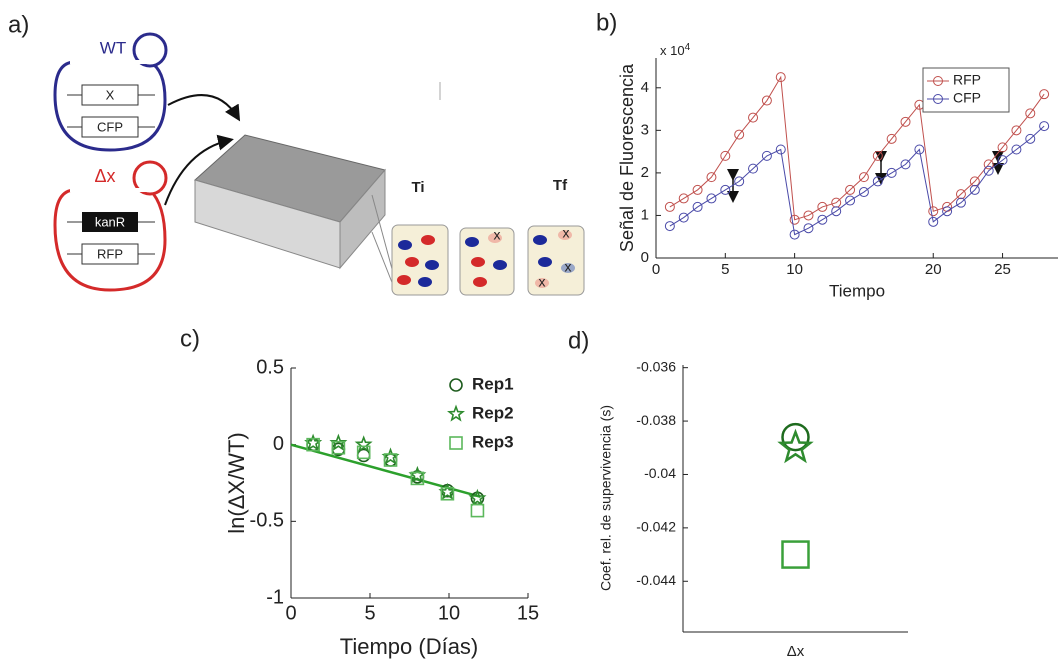  I want to click on gene-label: kanR, so click(110, 221).